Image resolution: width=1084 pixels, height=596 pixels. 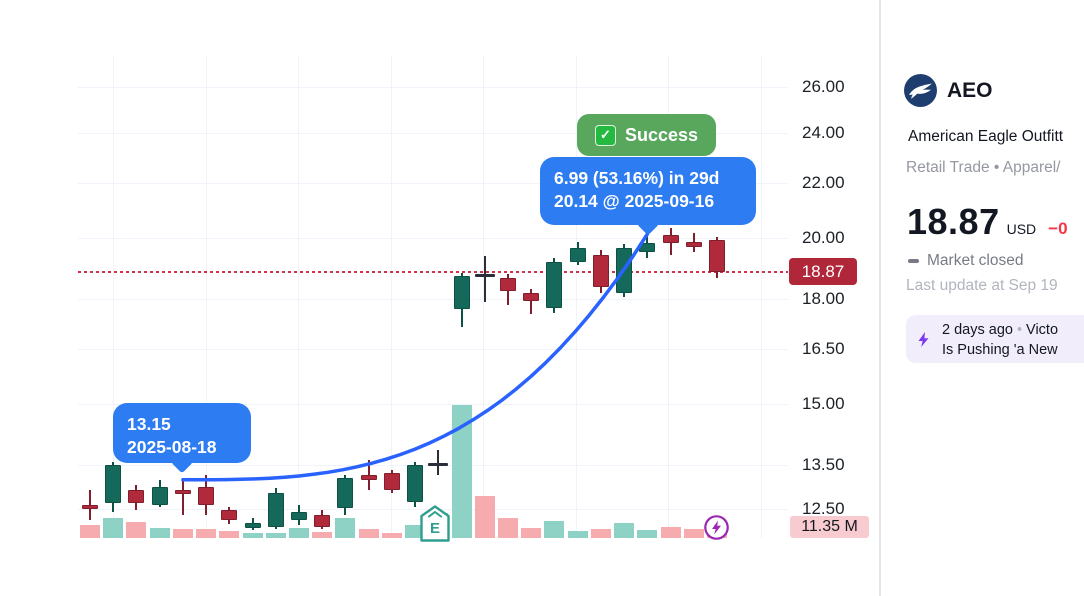 I want to click on axis-tick: 16.50, so click(x=823, y=349).